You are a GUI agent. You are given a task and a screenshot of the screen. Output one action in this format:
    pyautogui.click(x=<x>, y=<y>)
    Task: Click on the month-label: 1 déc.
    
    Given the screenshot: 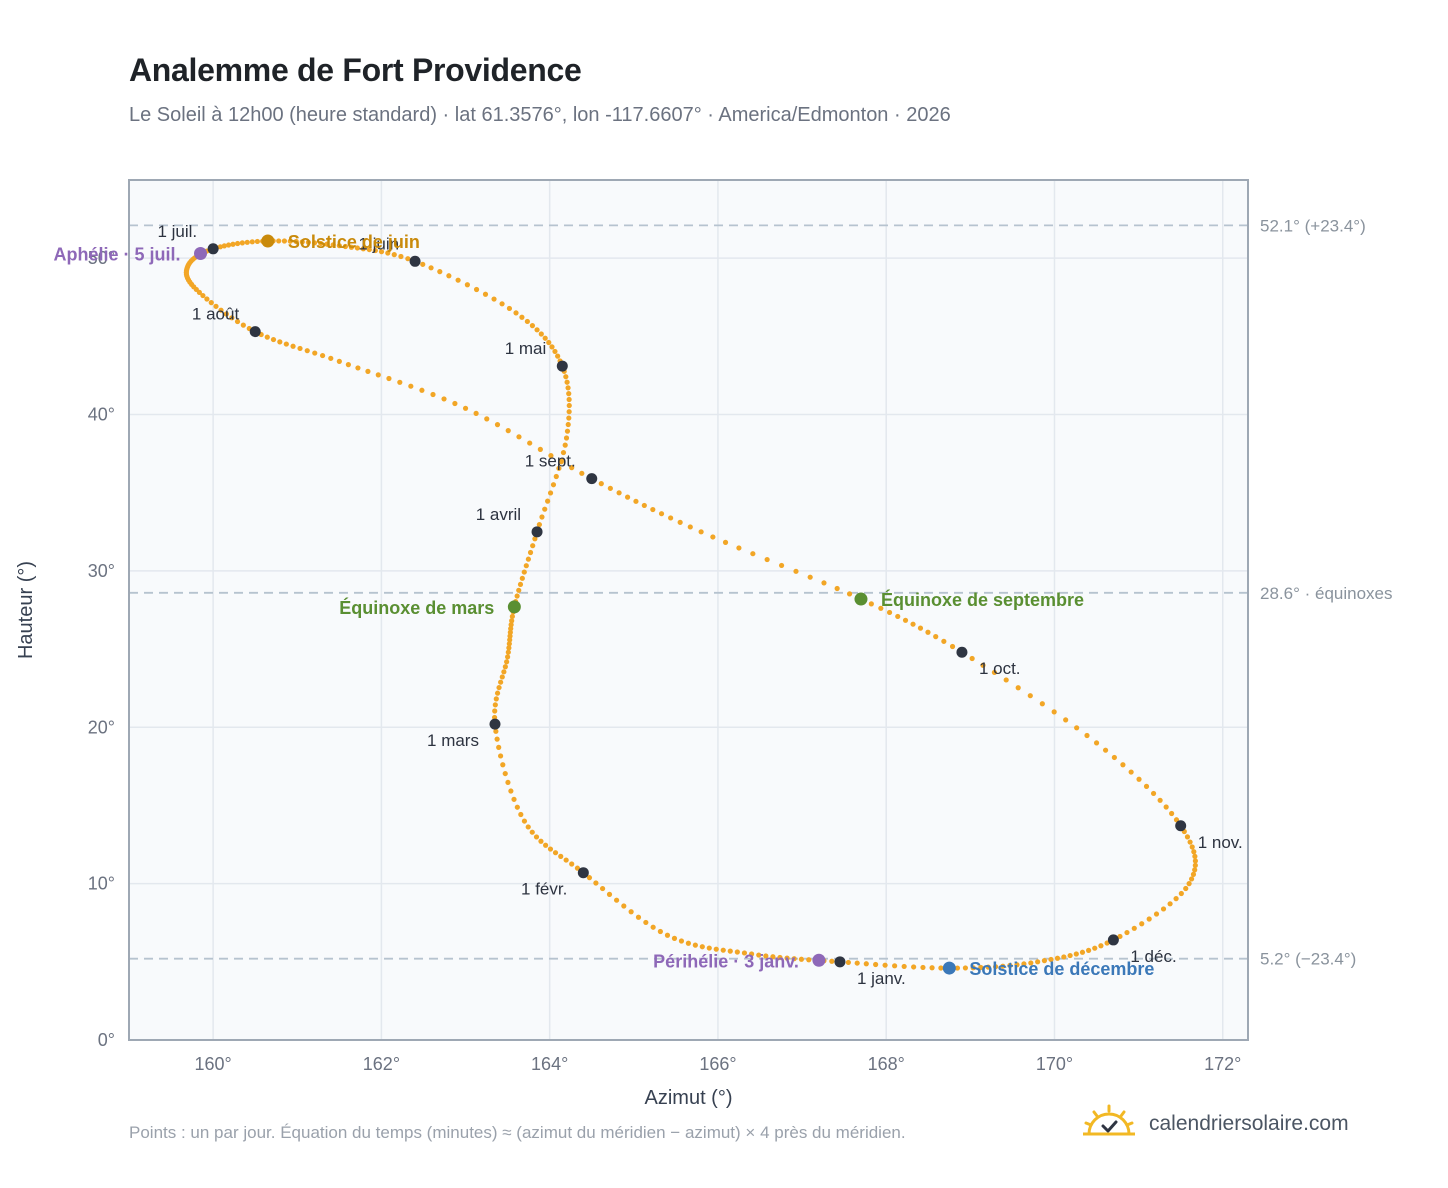 What is the action you would take?
    pyautogui.click(x=1153, y=956)
    